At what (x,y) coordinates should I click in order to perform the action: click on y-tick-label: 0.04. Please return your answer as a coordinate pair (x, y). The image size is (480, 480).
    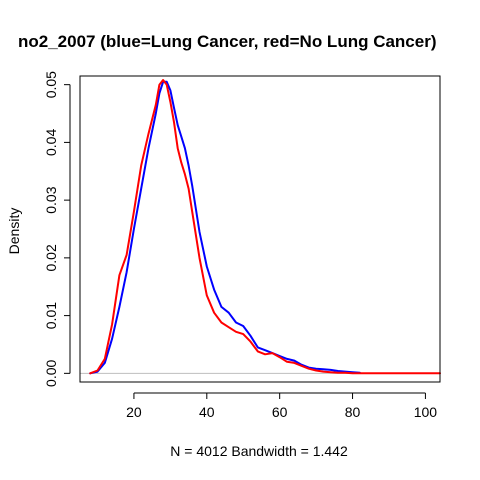
    Looking at the image, I should click on (51, 142).